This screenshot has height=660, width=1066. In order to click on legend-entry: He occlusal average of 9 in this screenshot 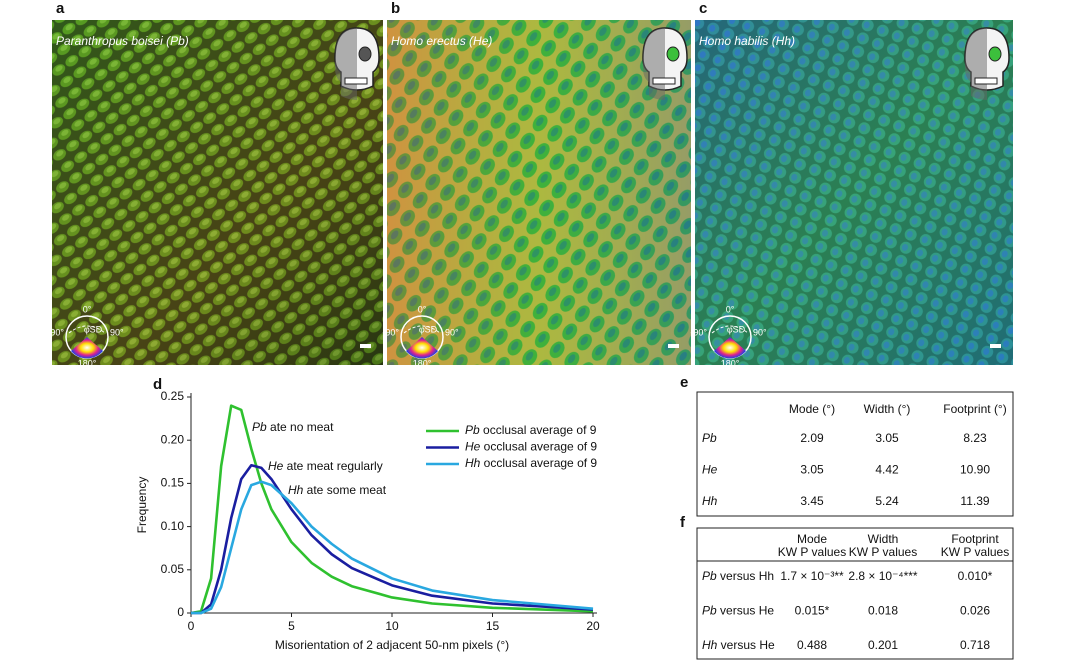, I will do `click(531, 447)`.